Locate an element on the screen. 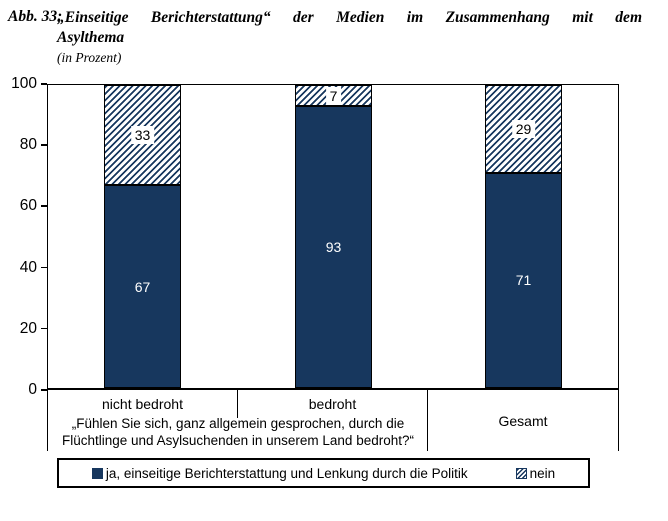  y-tick-label: 80 is located at coordinates (28, 145).